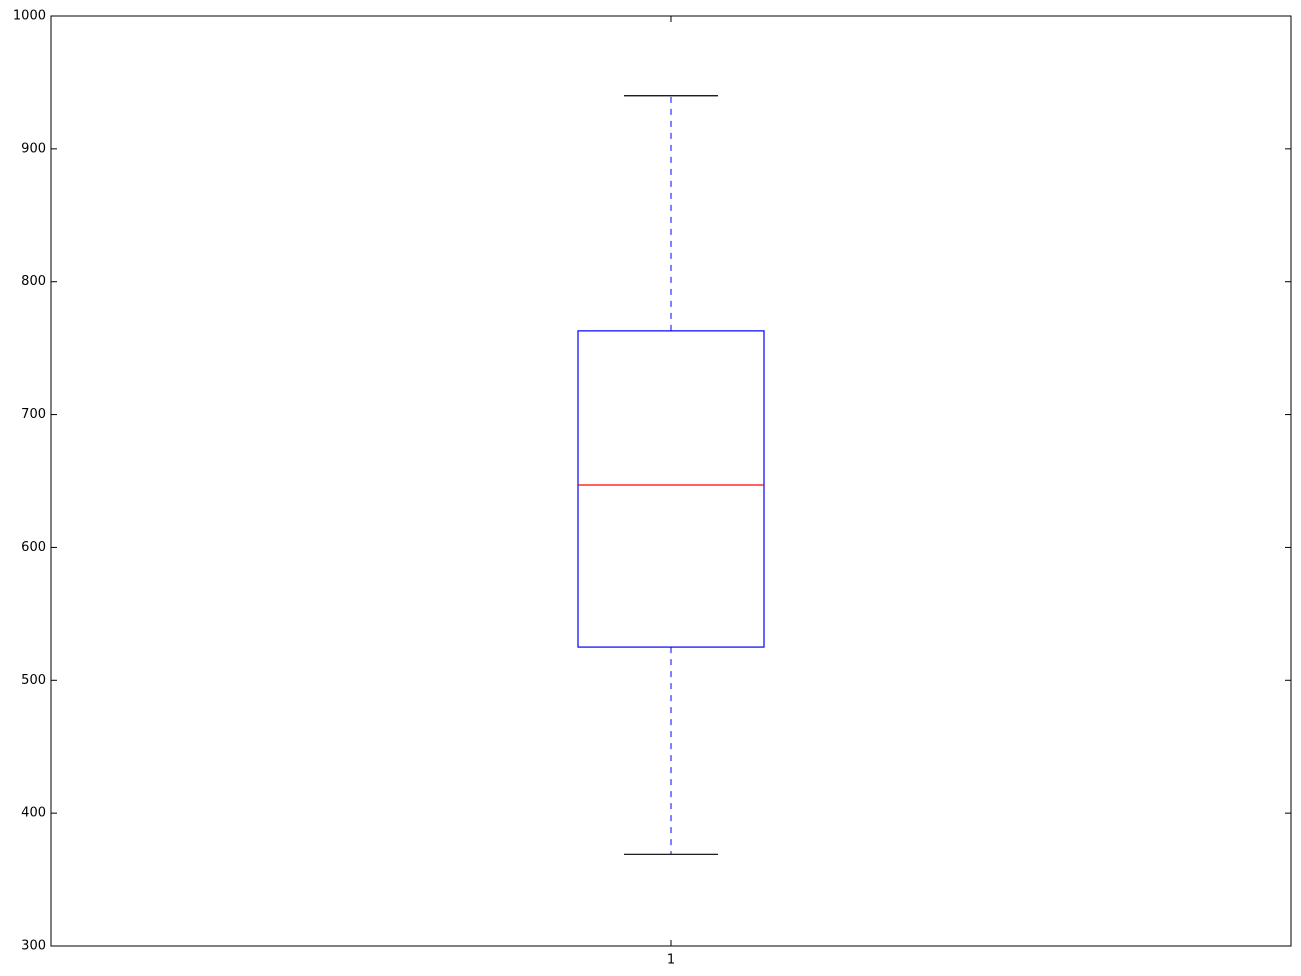 The width and height of the screenshot is (1301, 976). Describe the element at coordinates (33, 414) in the screenshot. I see `y-tick-label: 700` at that location.